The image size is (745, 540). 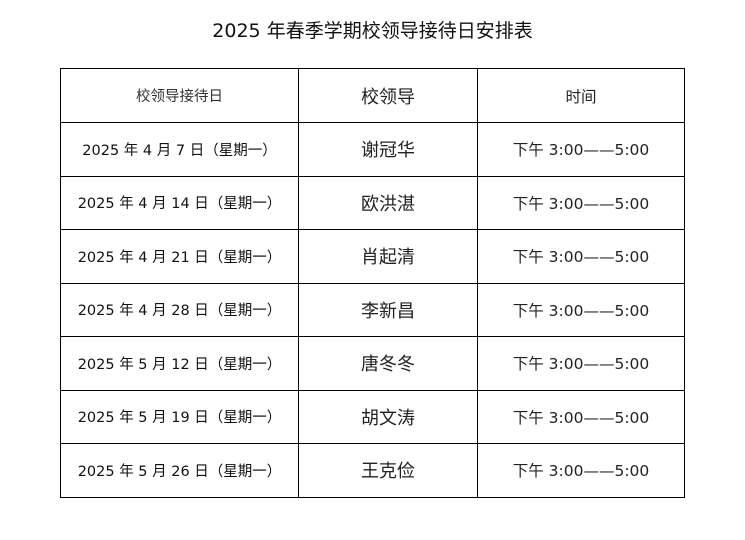 What do you see at coordinates (388, 95) in the screenshot?
I see `header-leader: 校领导` at bounding box center [388, 95].